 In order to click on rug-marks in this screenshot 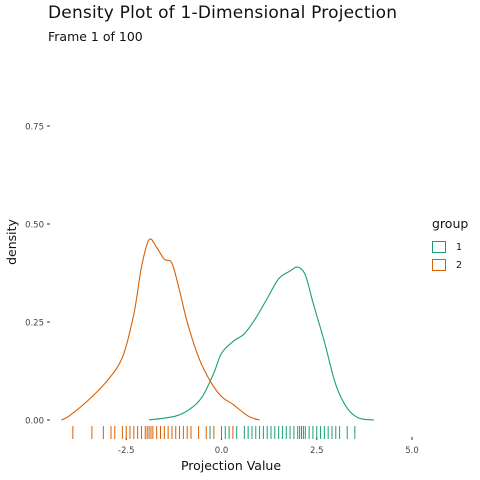, I will do `click(214, 432)`.